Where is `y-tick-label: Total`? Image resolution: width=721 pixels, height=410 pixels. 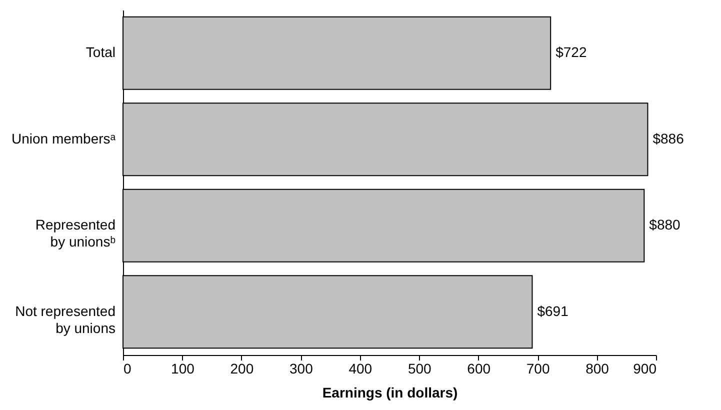
y-tick-label: Total is located at coordinates (101, 52).